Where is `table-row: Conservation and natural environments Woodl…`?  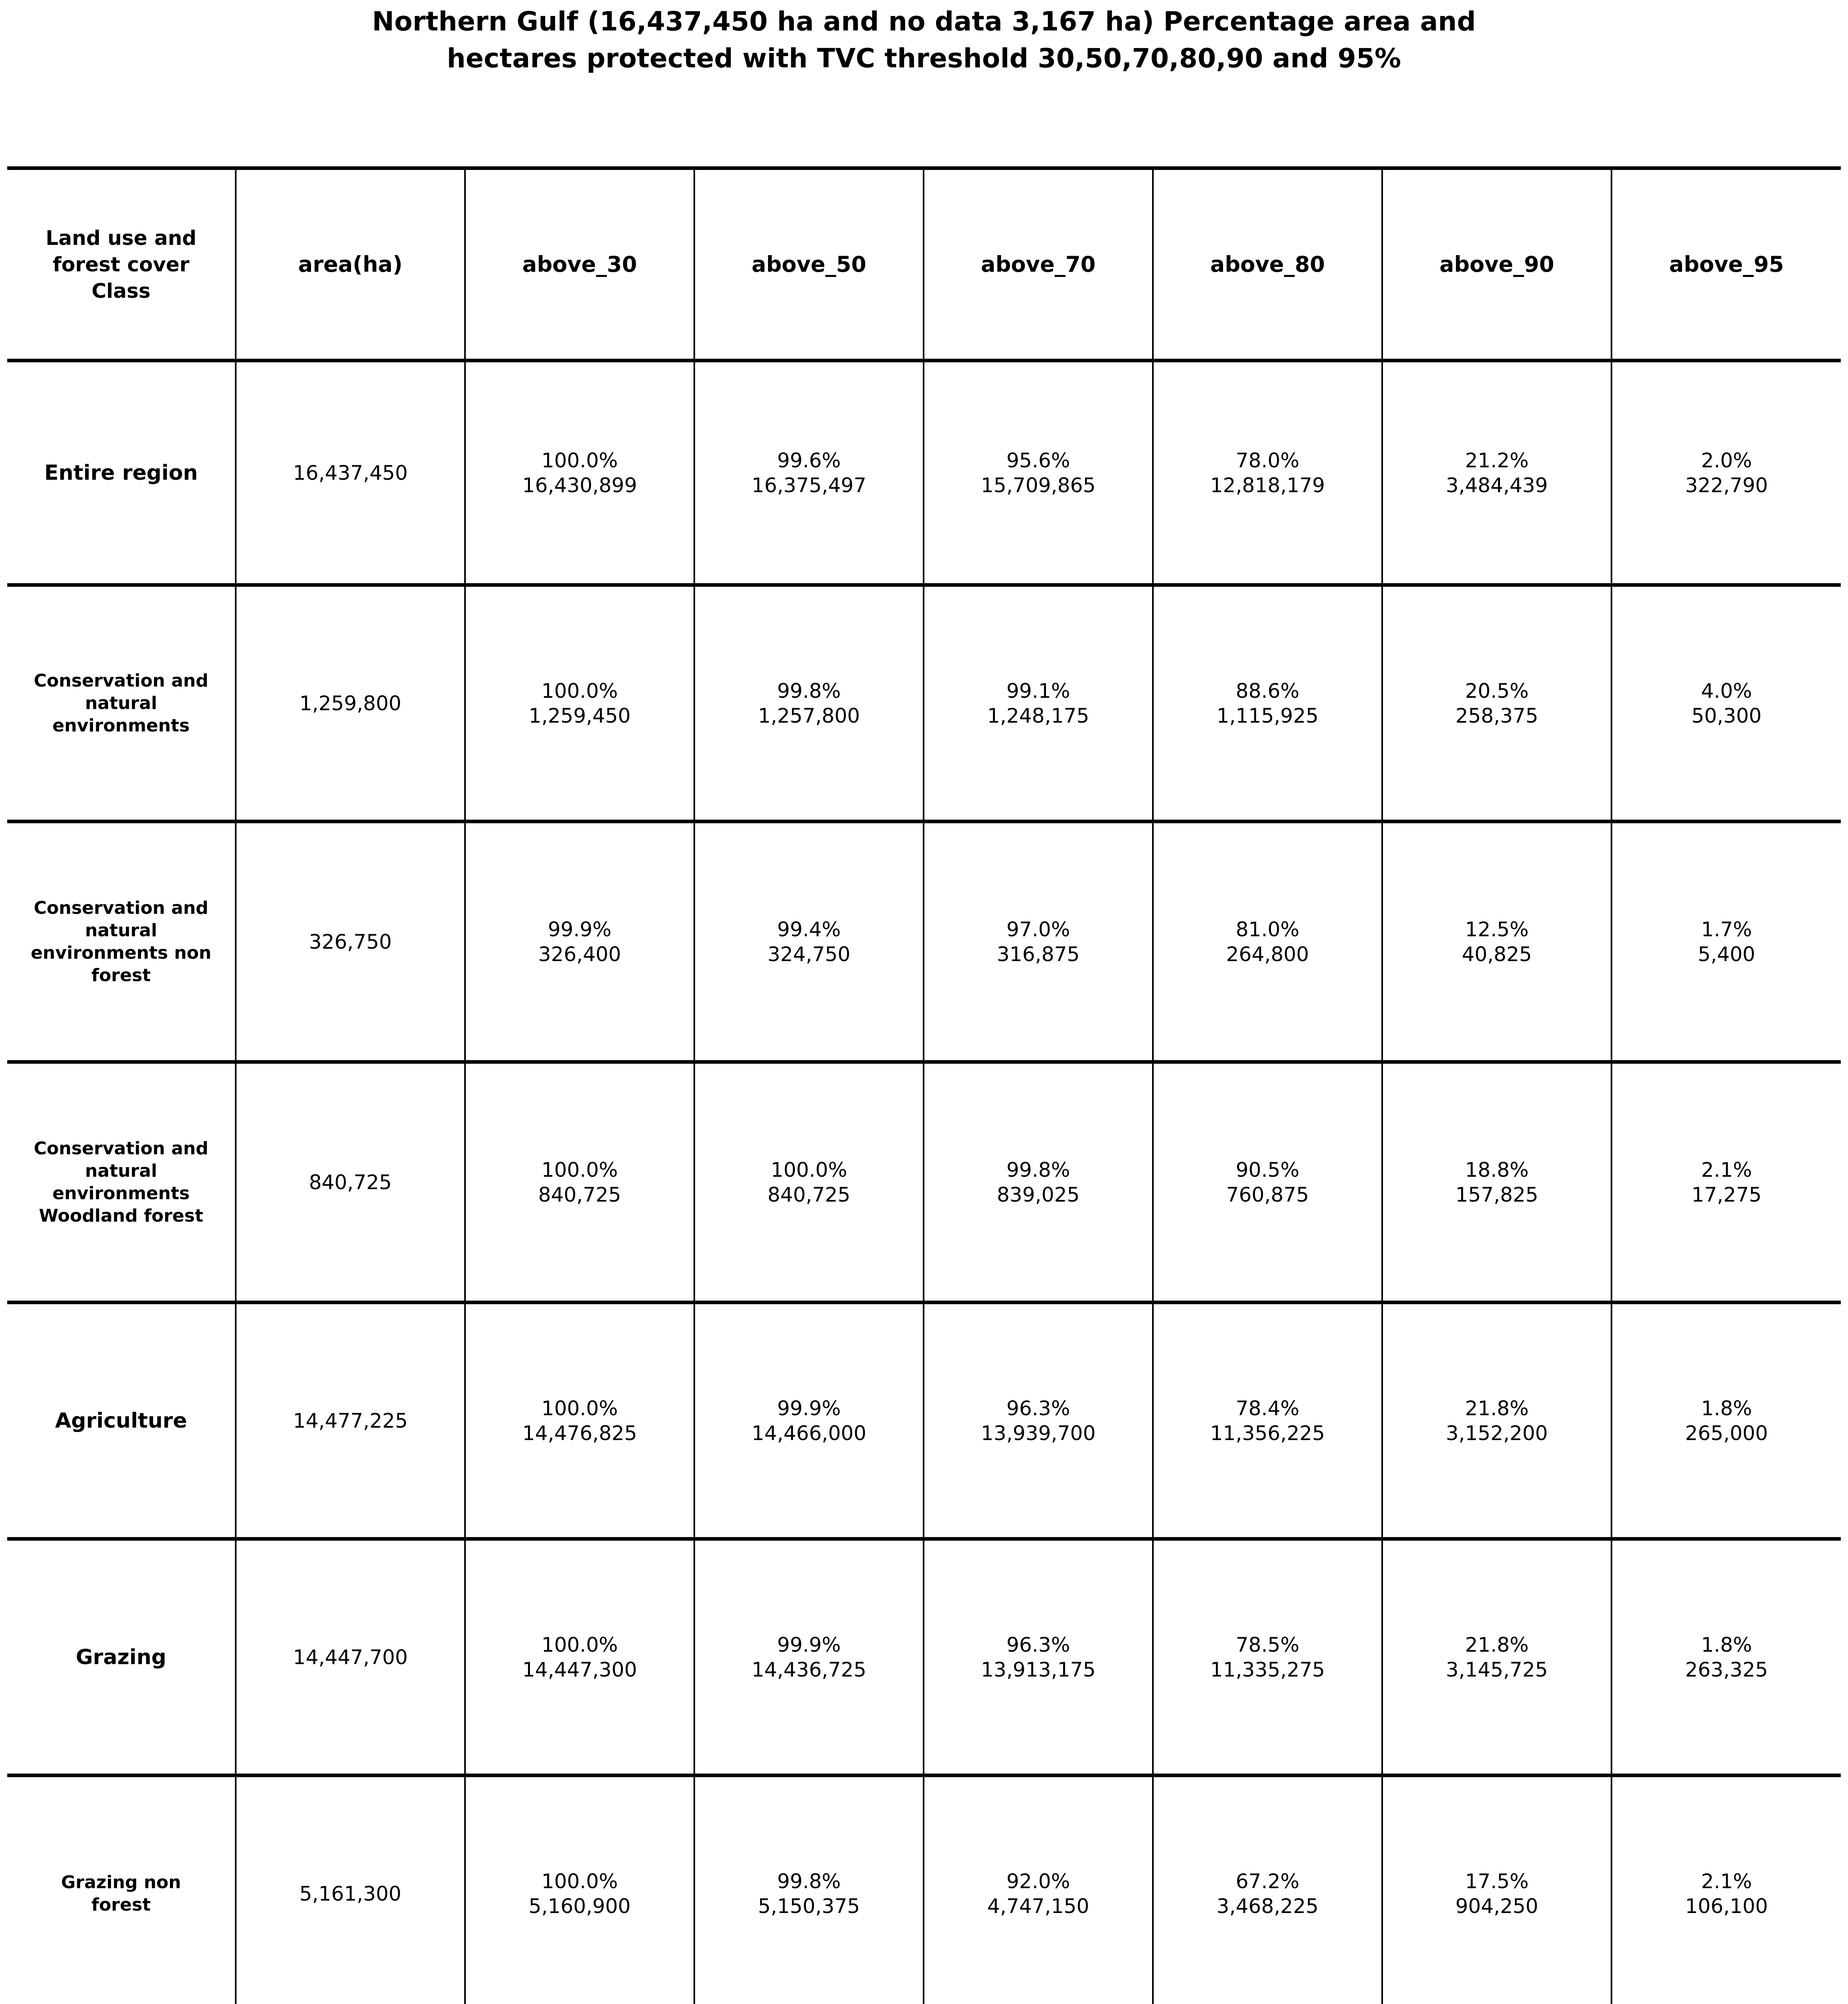
table-row: Conservation and natural environments Woodl… is located at coordinates (924, 1182).